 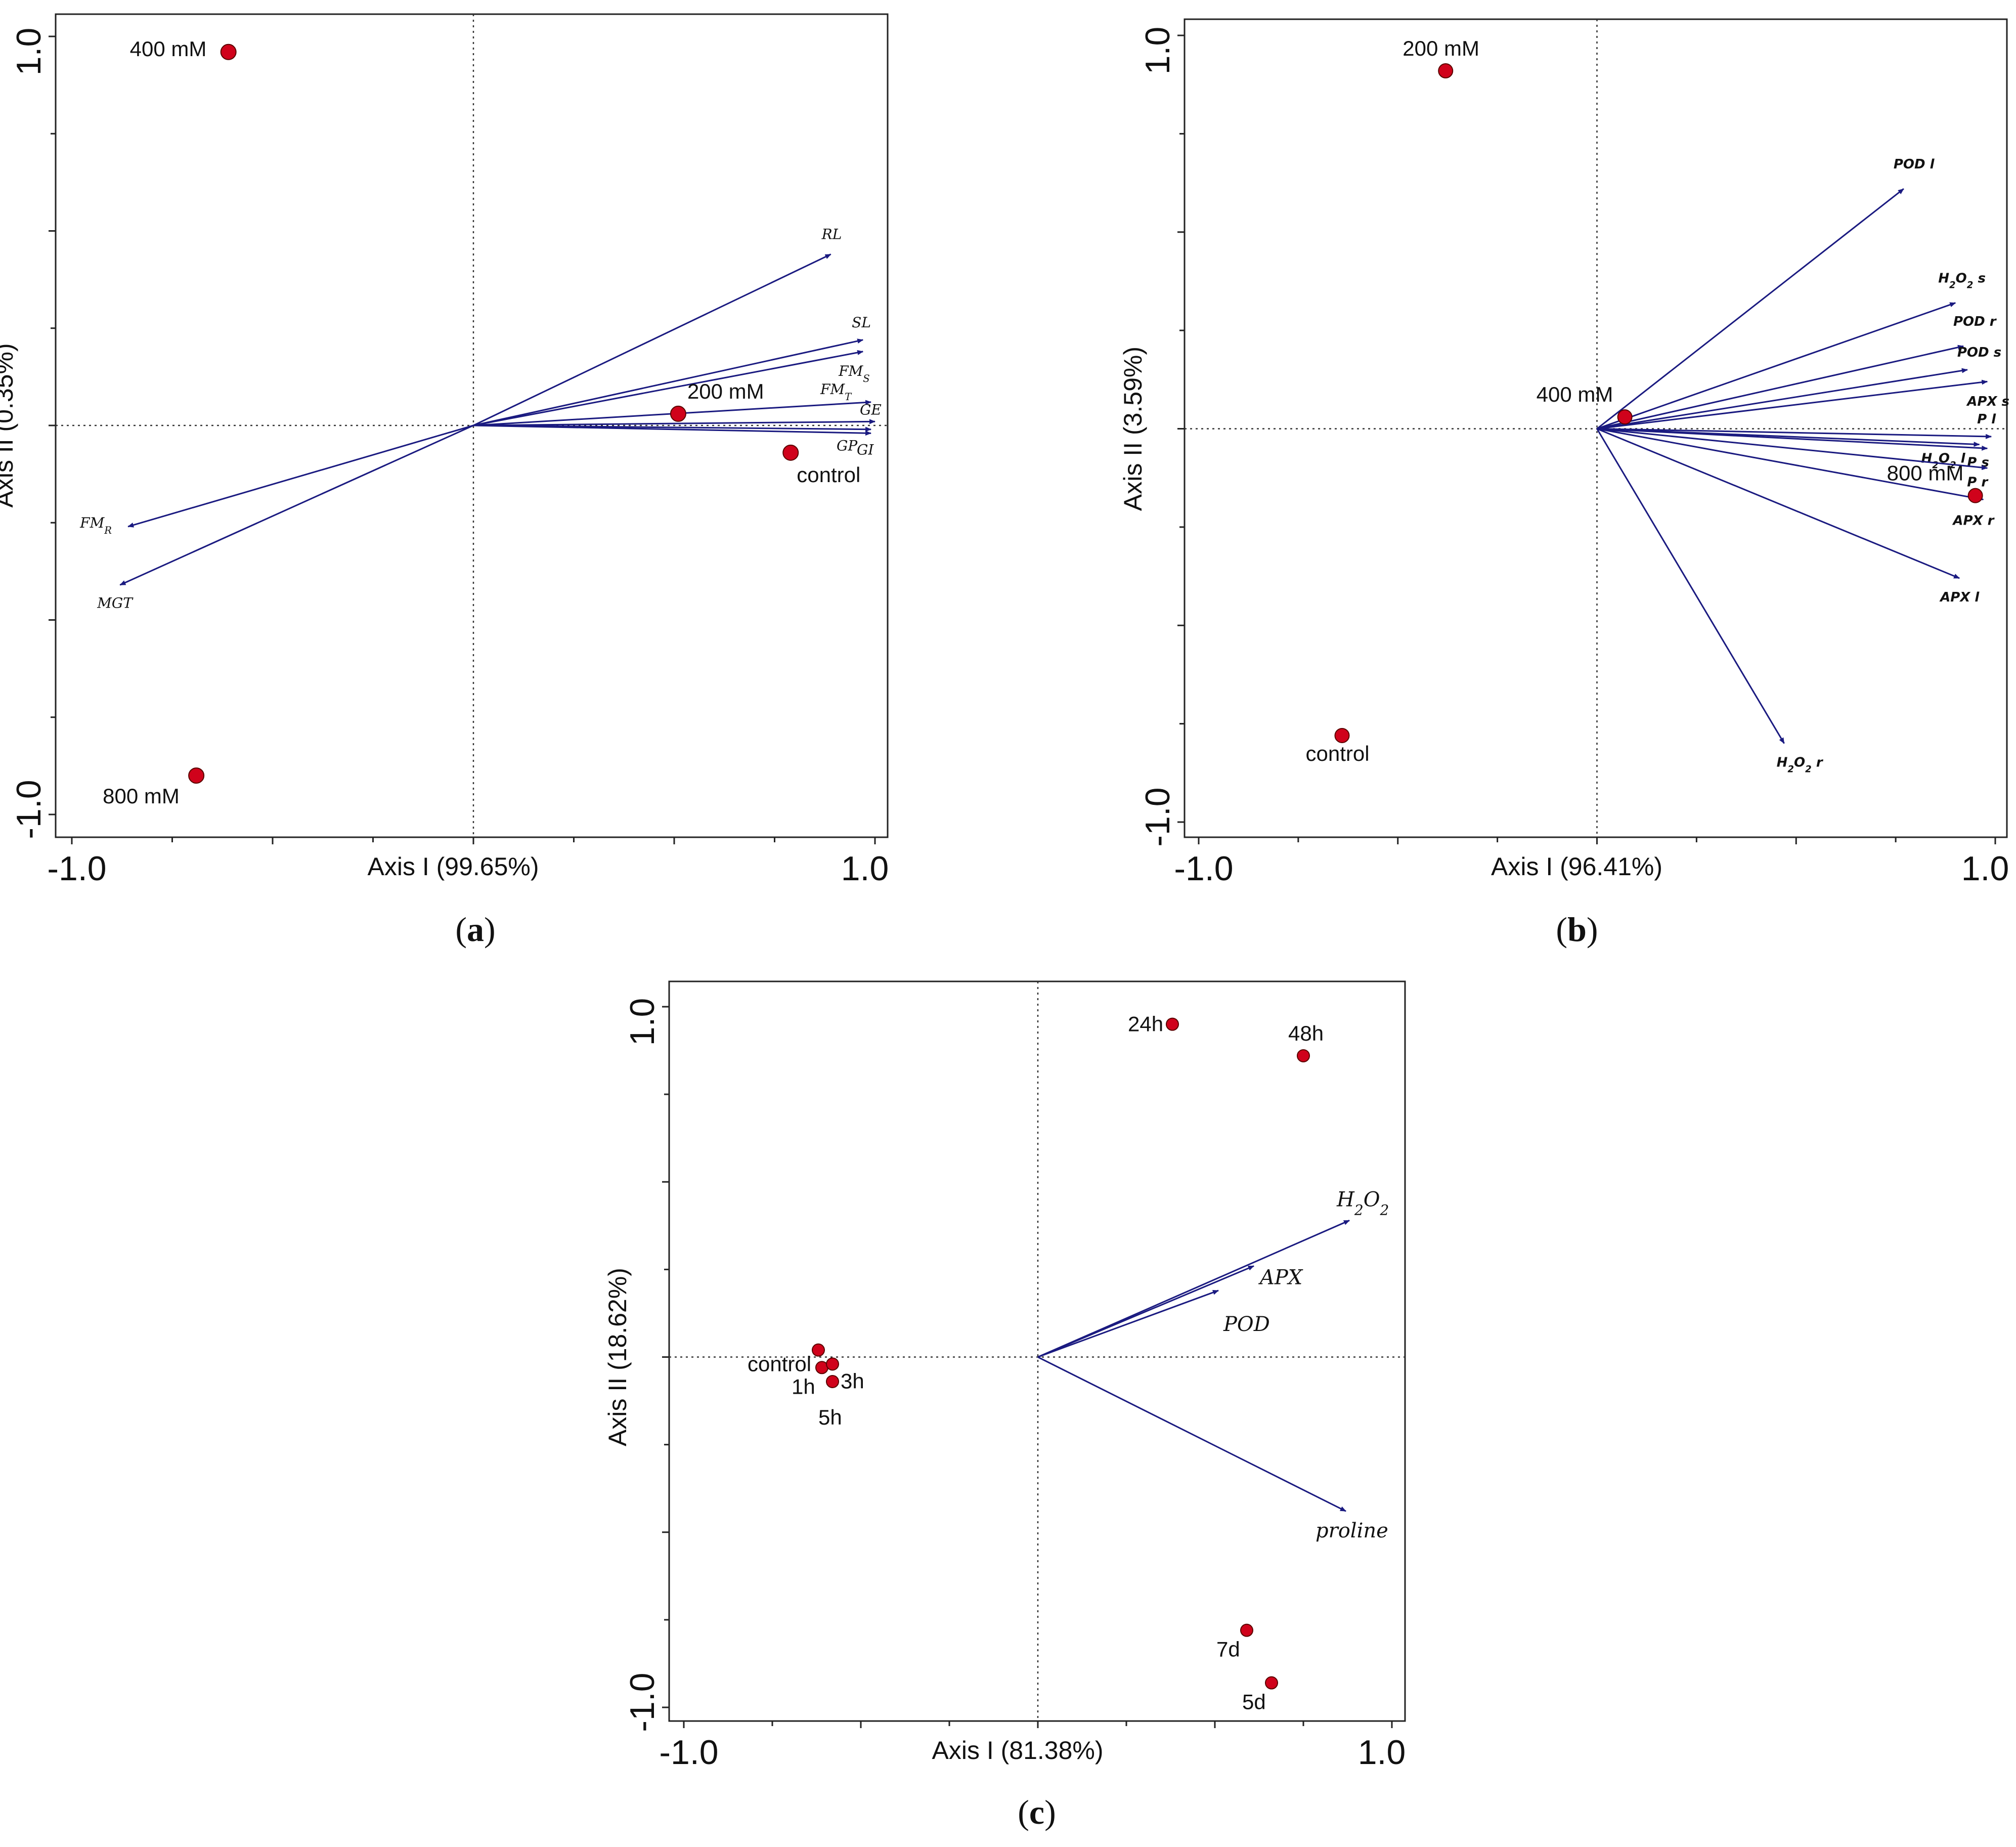 What do you see at coordinates (836, 392) in the screenshot?
I see `vector-label: FMT` at bounding box center [836, 392].